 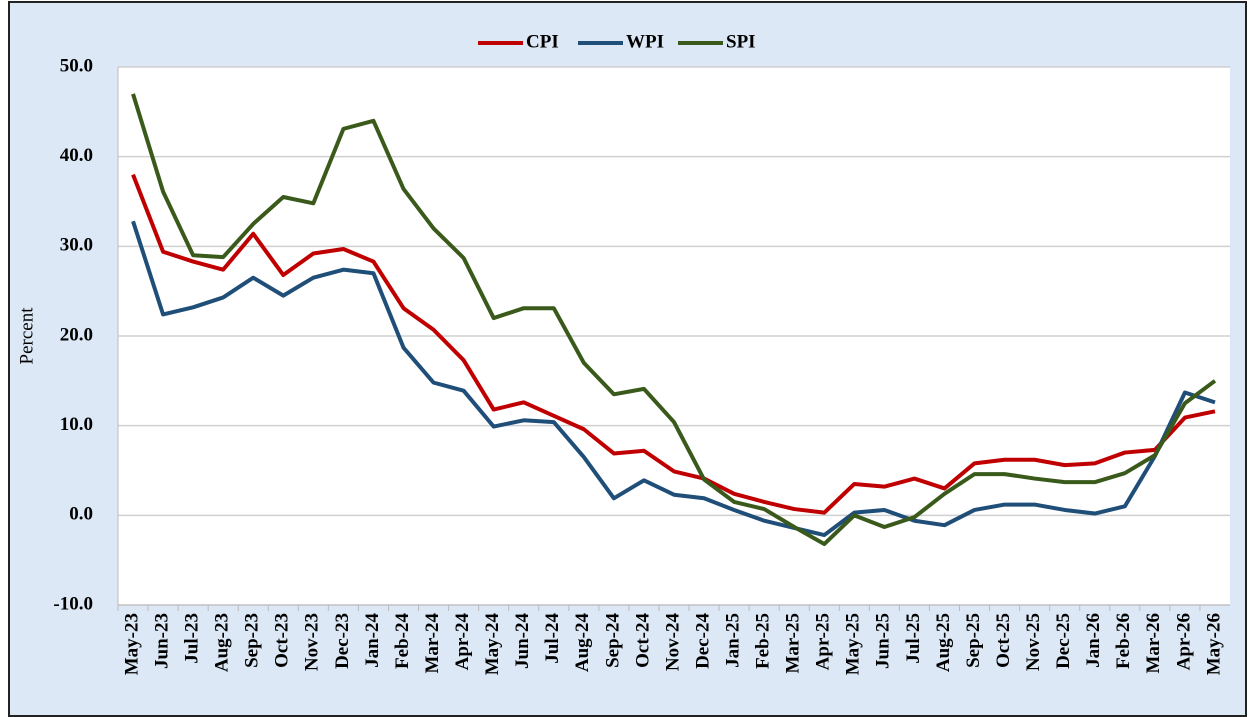 I want to click on x-tick-label: Feb-24, so click(x=402, y=641).